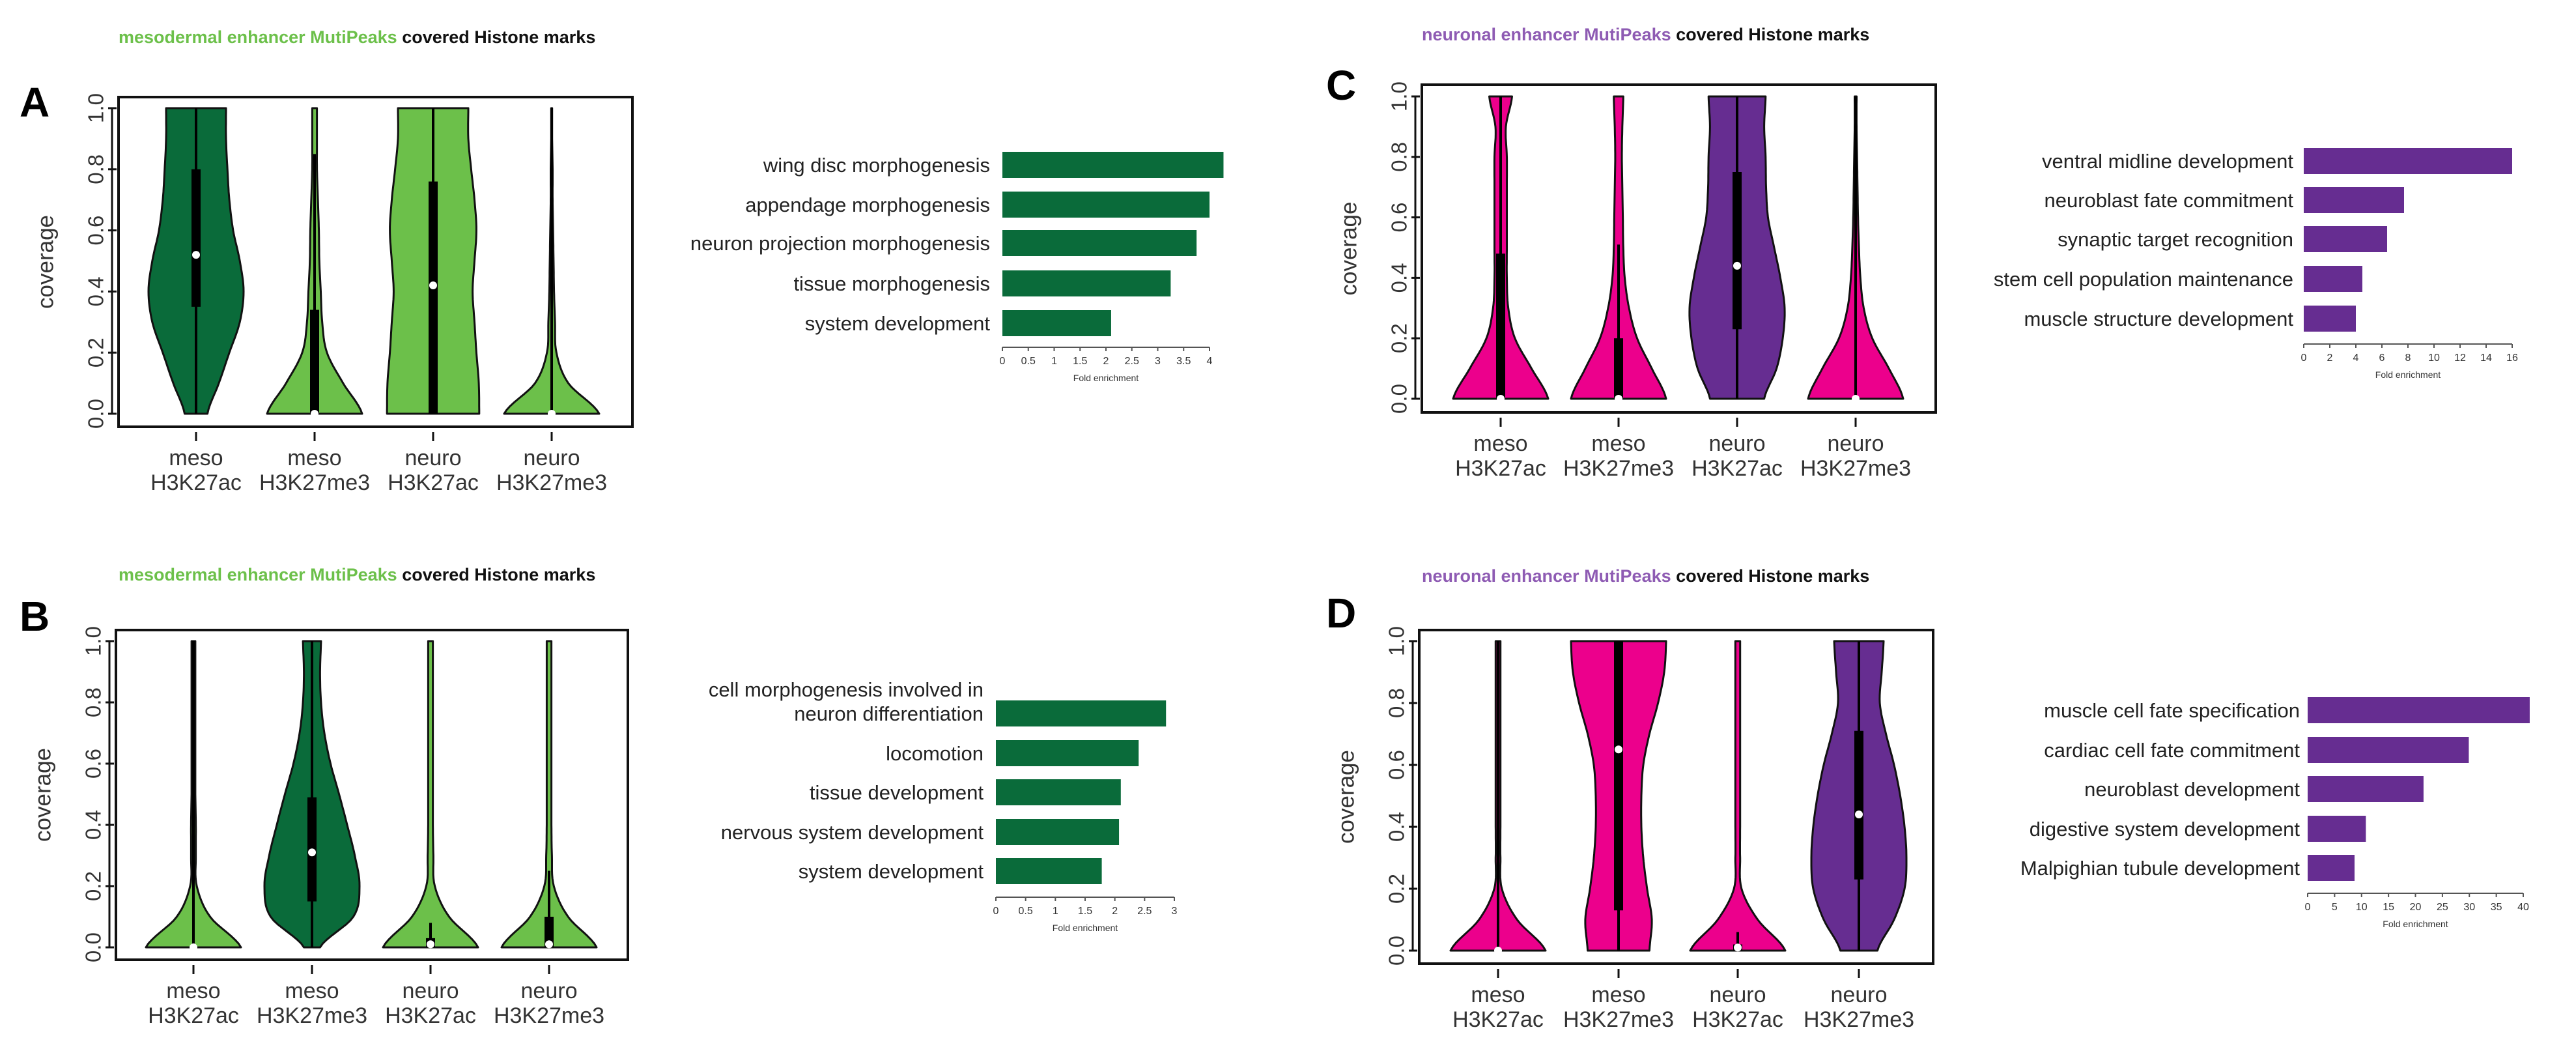 The image size is (2576, 1049). Describe the element at coordinates (1210, 361) in the screenshot. I see `x-tick-label: 4` at that location.